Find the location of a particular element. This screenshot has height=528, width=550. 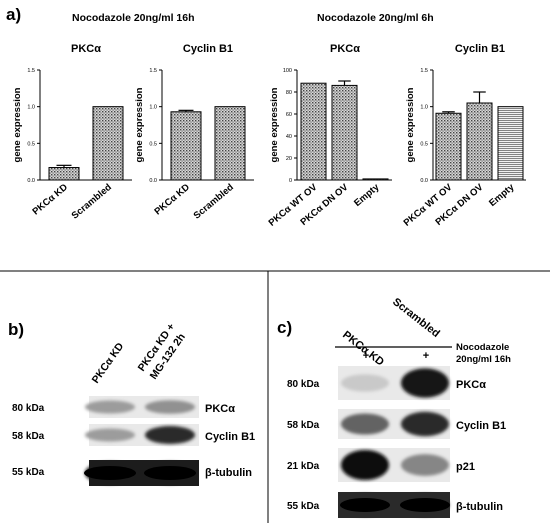

treatment-label: Nocodazole is located at coordinates (482, 347).